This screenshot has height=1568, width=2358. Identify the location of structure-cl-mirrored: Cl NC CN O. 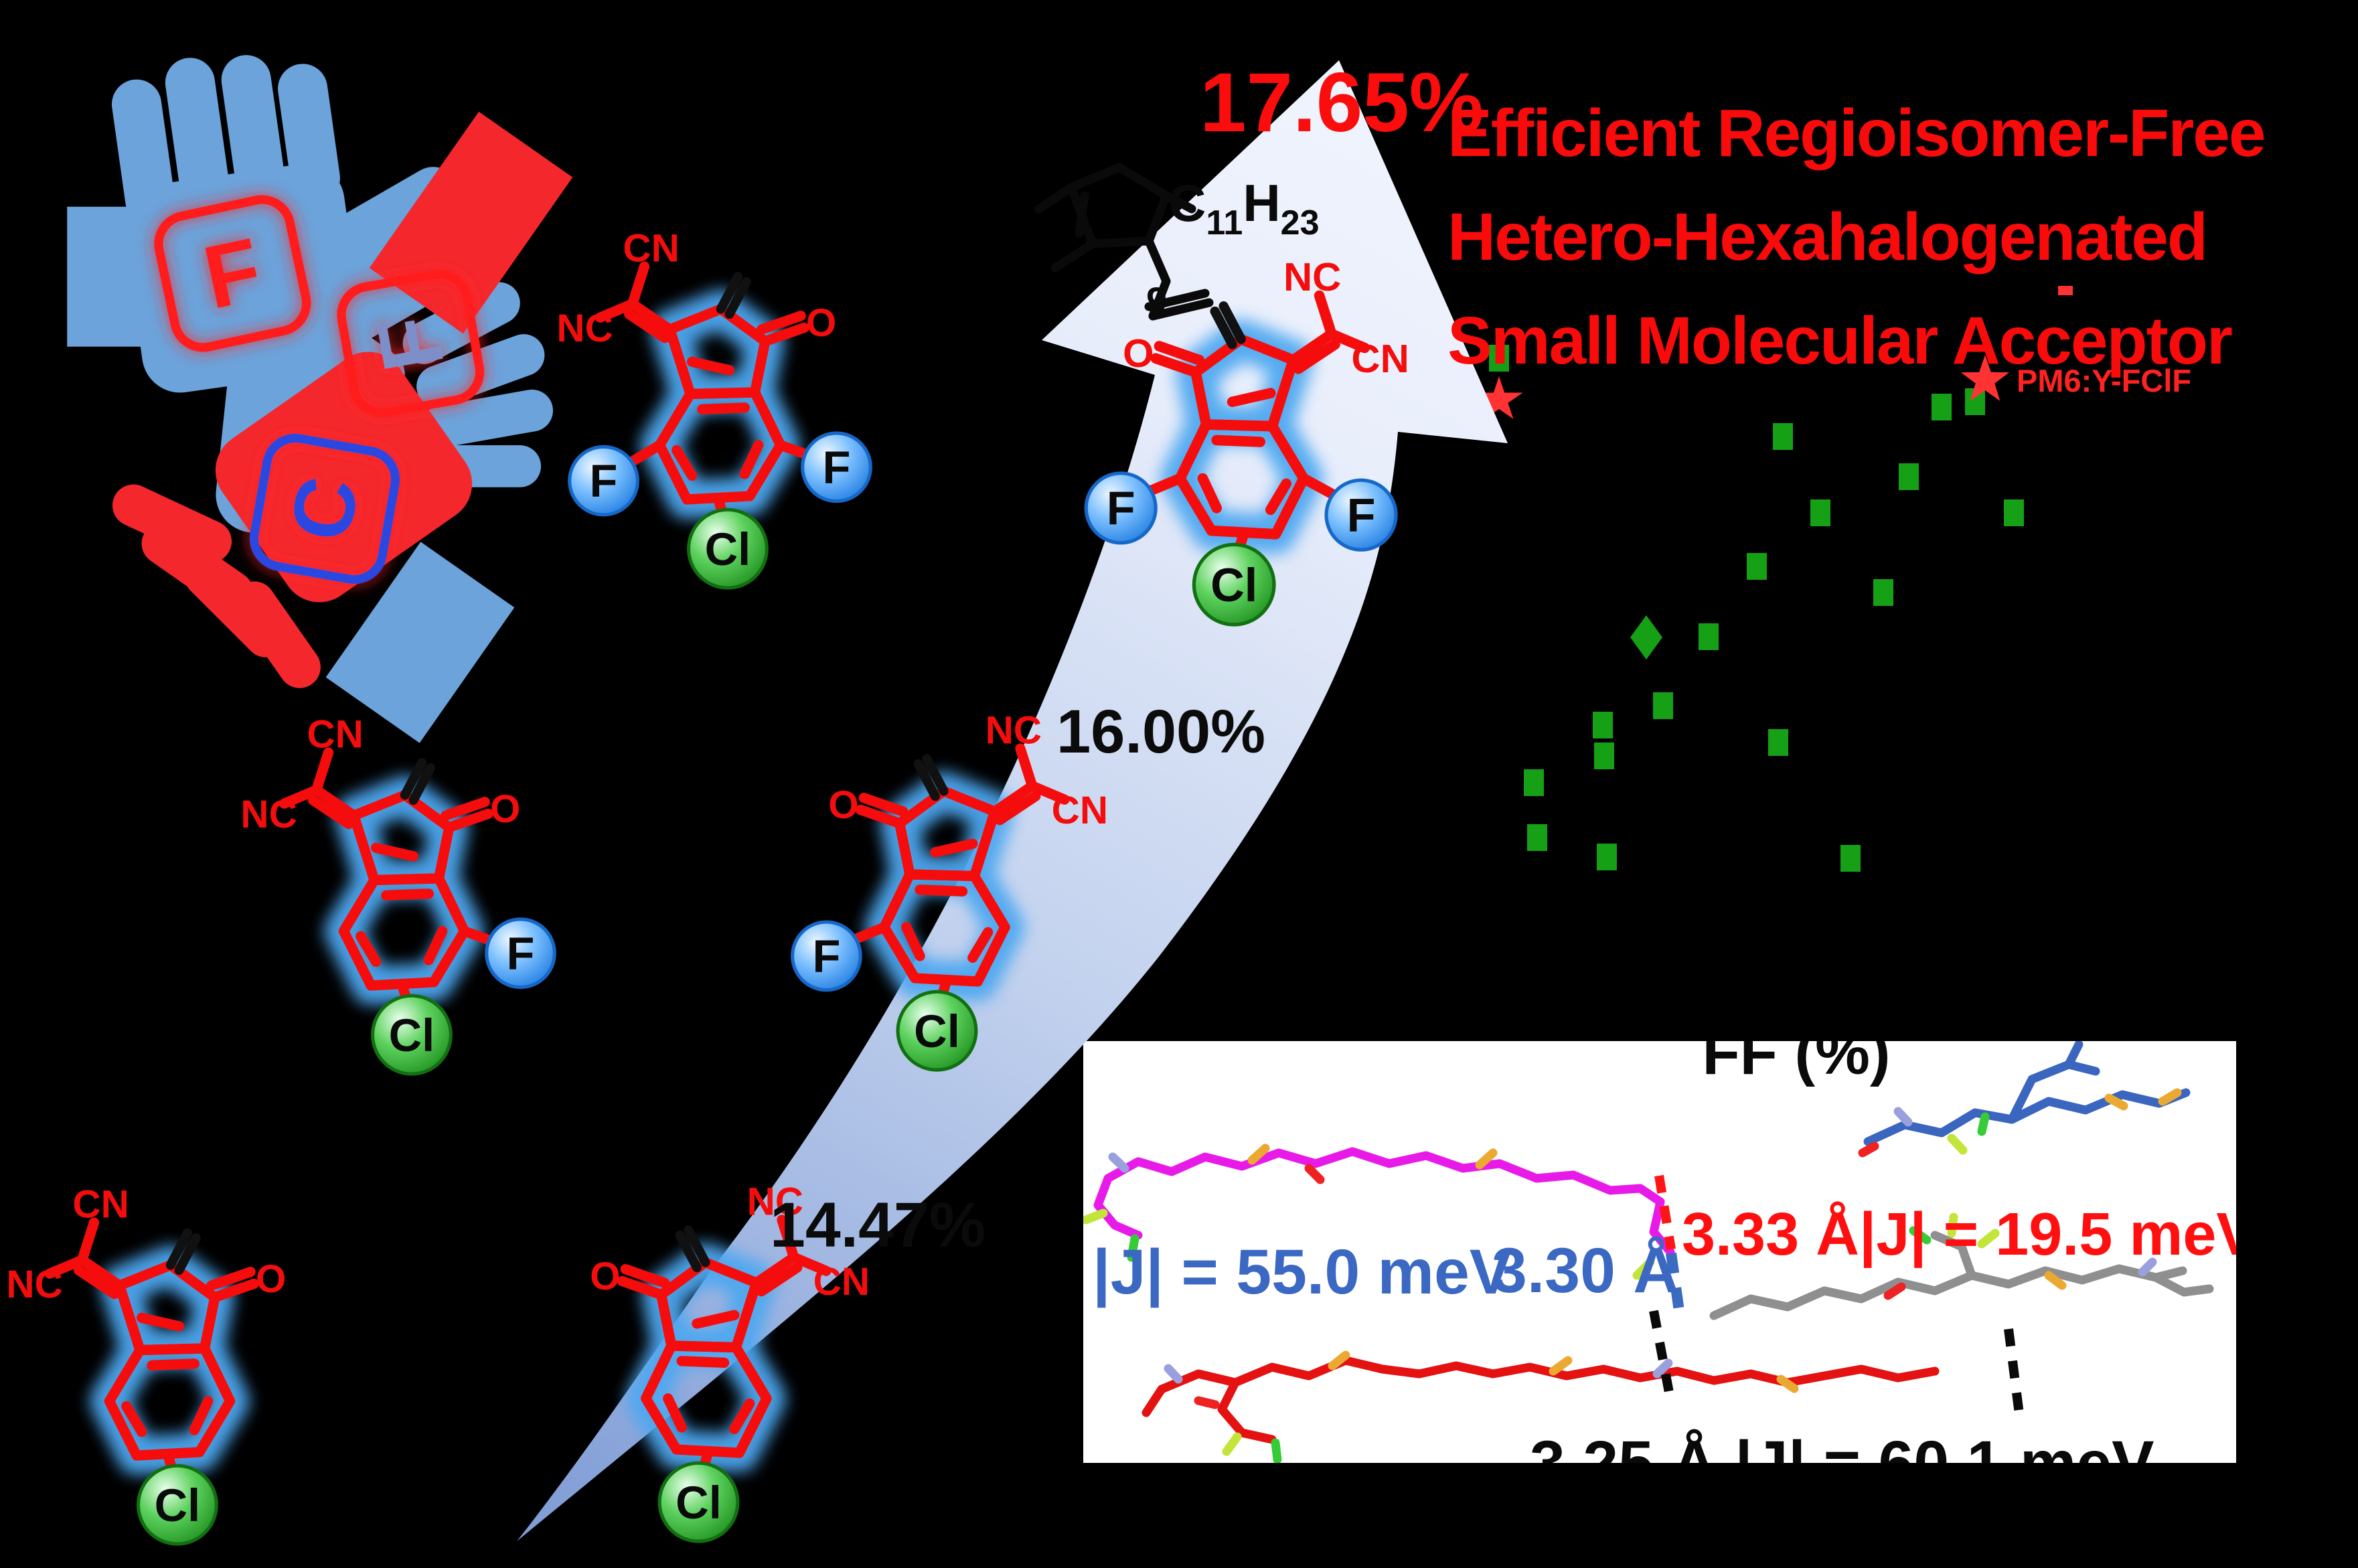
(730, 1361).